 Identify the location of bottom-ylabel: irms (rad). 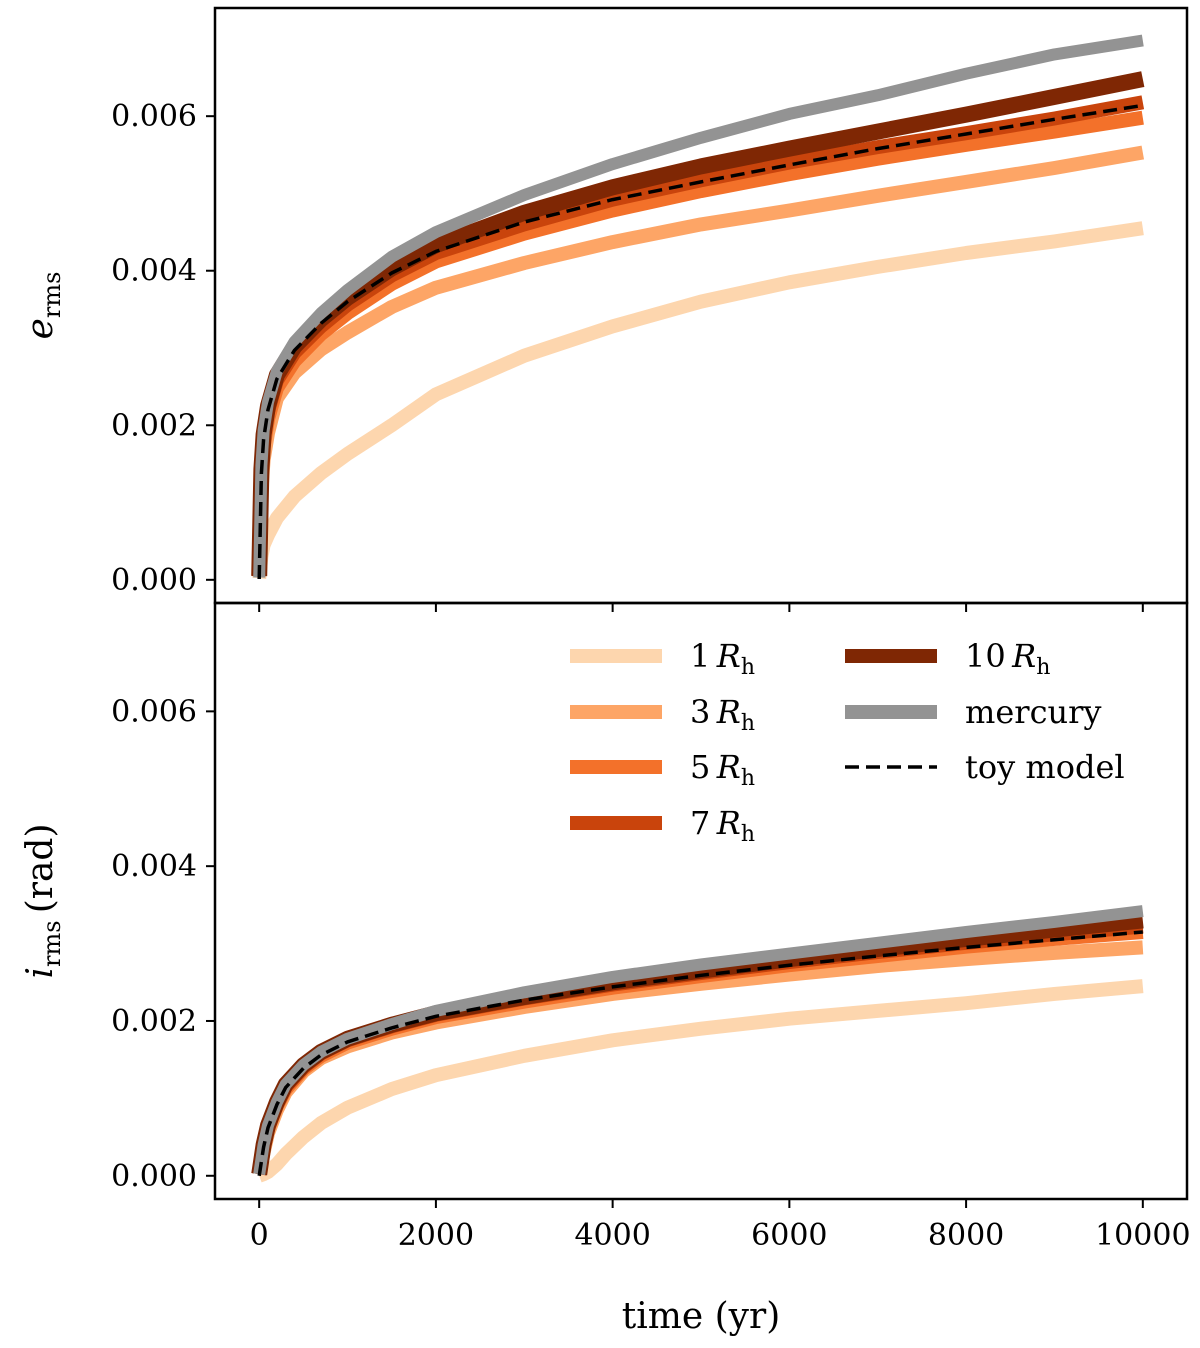
(43, 900).